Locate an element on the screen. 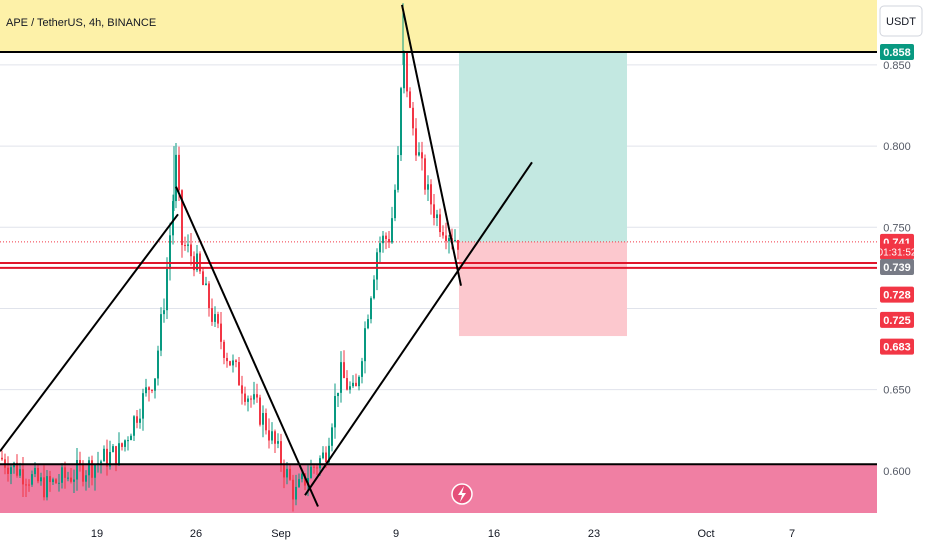 The image size is (932, 550). take-profit-box is located at coordinates (543, 146).